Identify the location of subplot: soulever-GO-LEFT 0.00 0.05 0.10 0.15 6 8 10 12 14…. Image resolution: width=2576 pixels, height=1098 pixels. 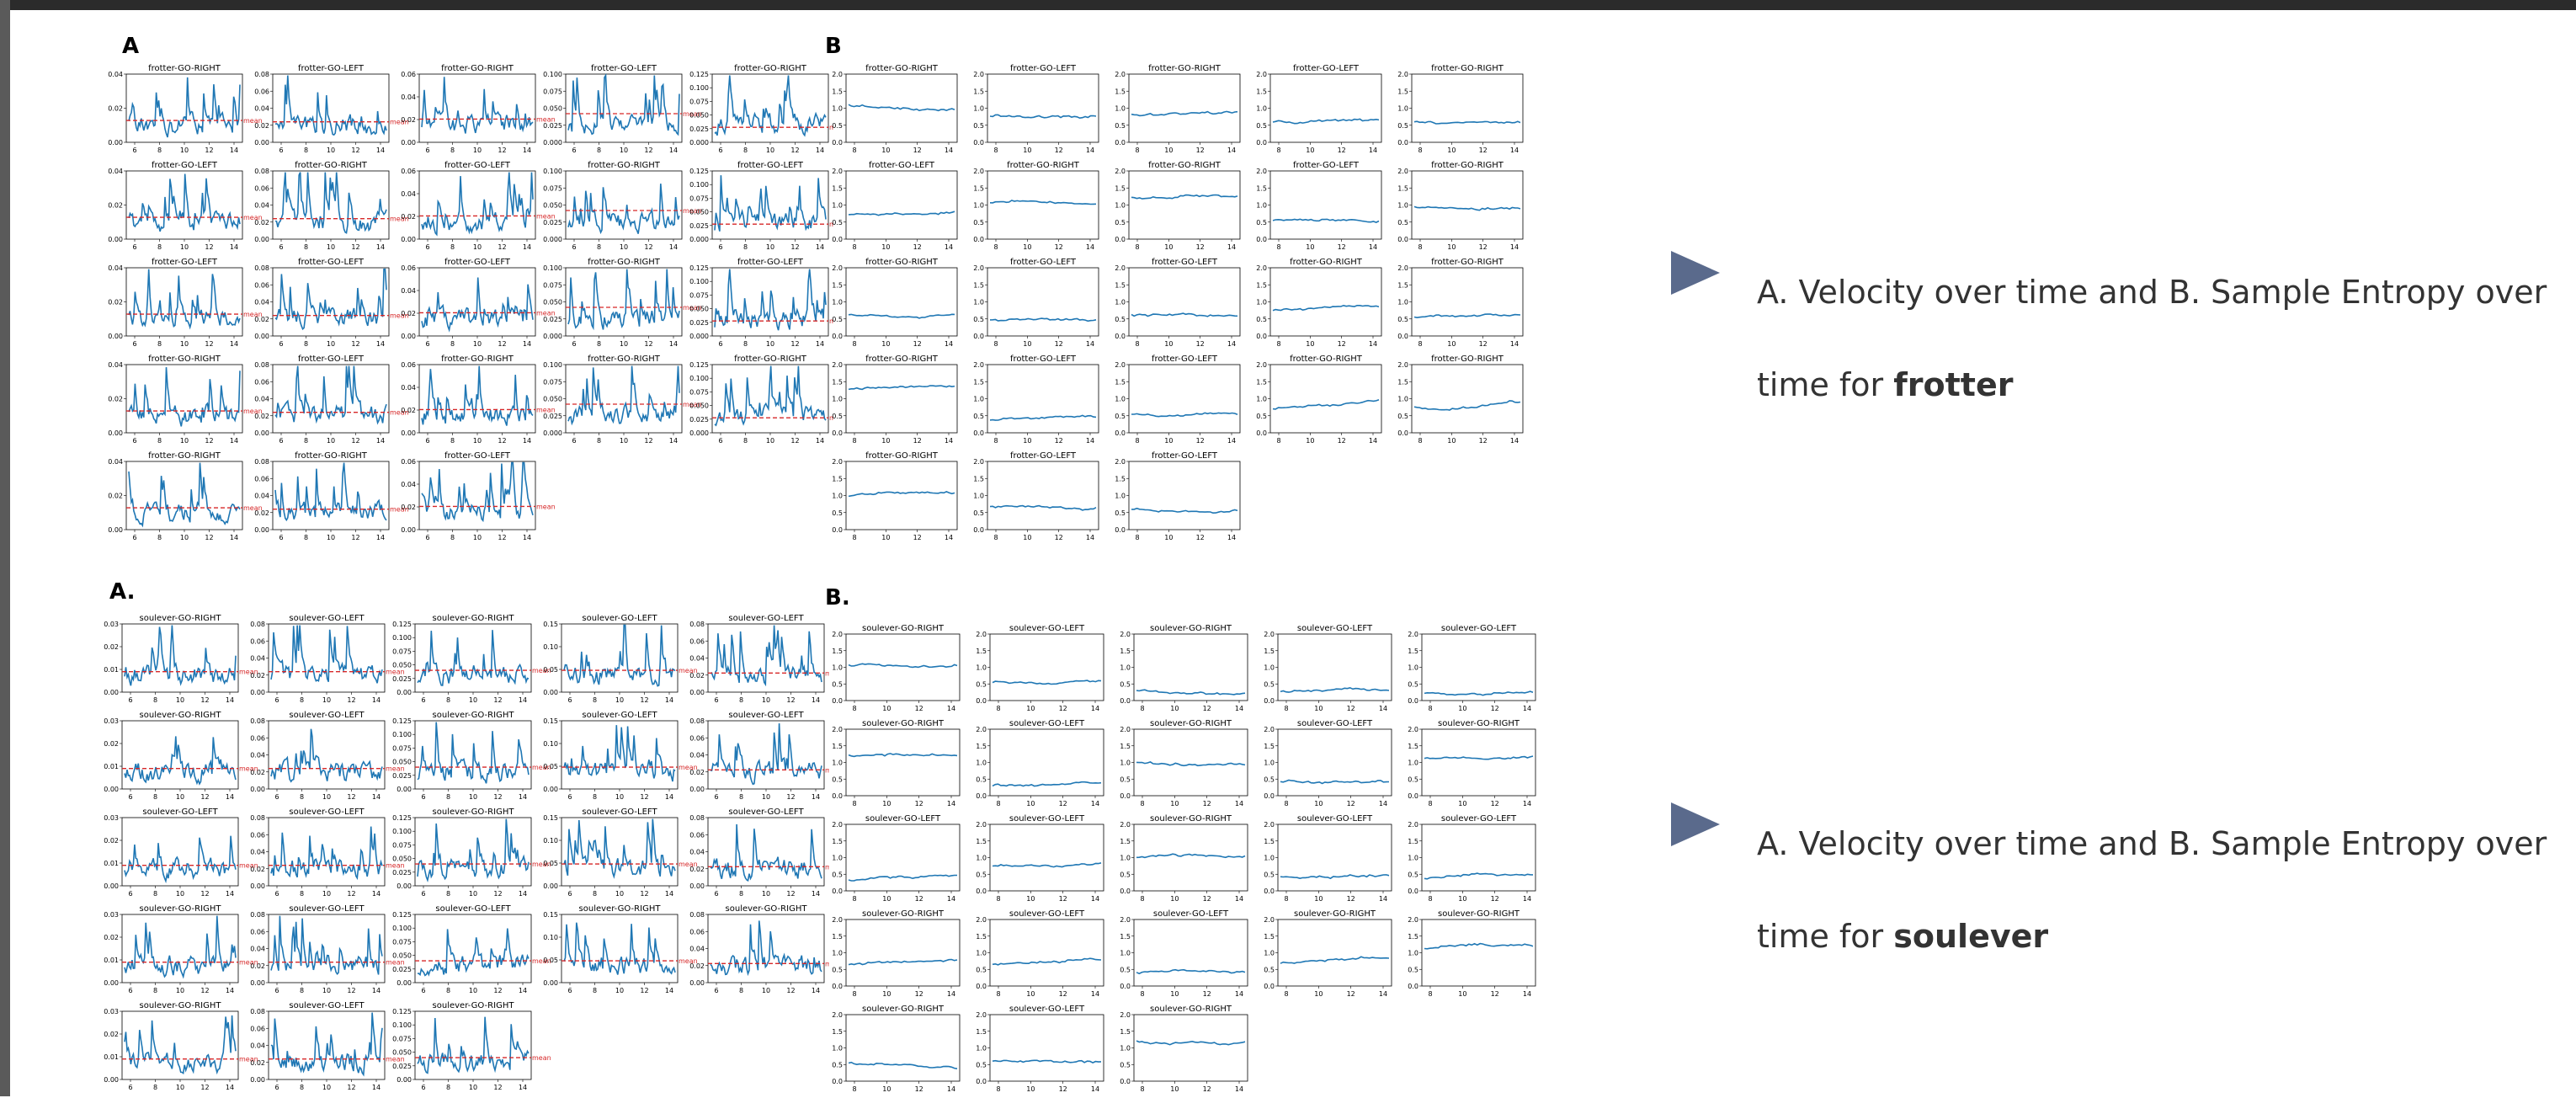
(620, 659).